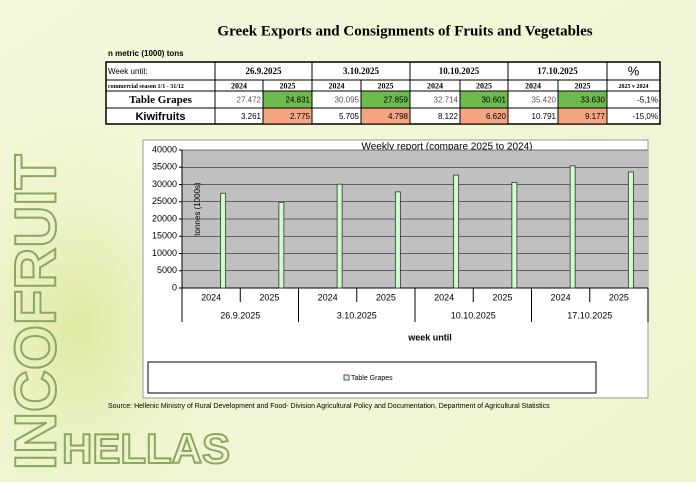 The image size is (696, 487). Describe the element at coordinates (473, 315) in the screenshot. I see `group-label: 10.10.2025` at that location.